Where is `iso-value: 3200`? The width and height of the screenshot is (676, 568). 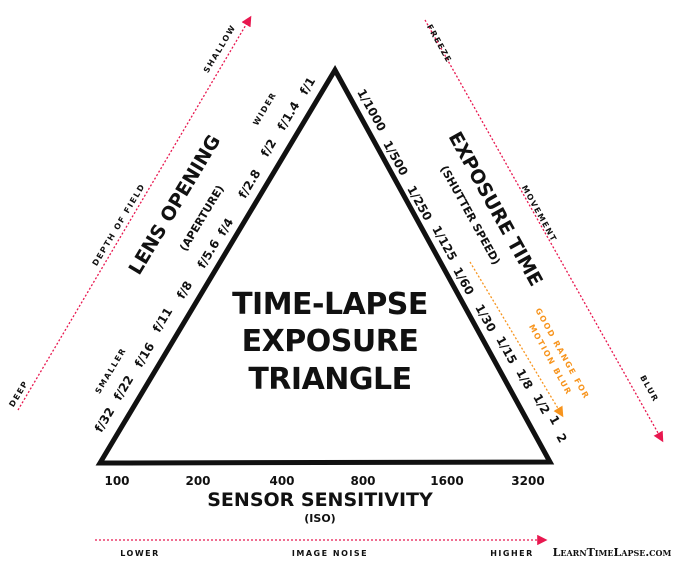
iso-value: 3200 is located at coordinates (527, 481).